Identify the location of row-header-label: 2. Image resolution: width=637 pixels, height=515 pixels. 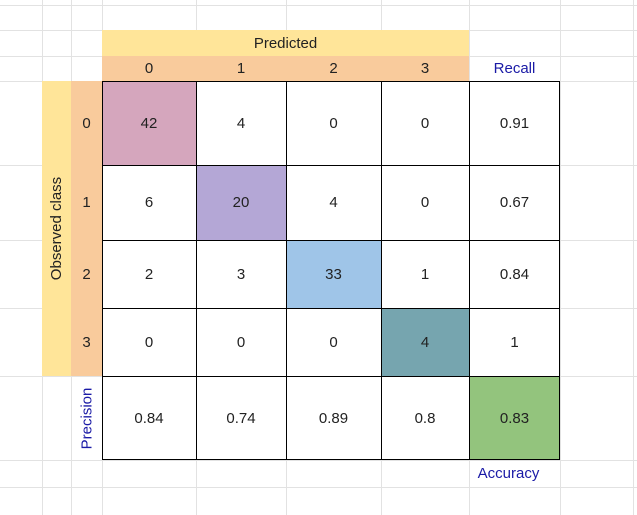
(86, 274).